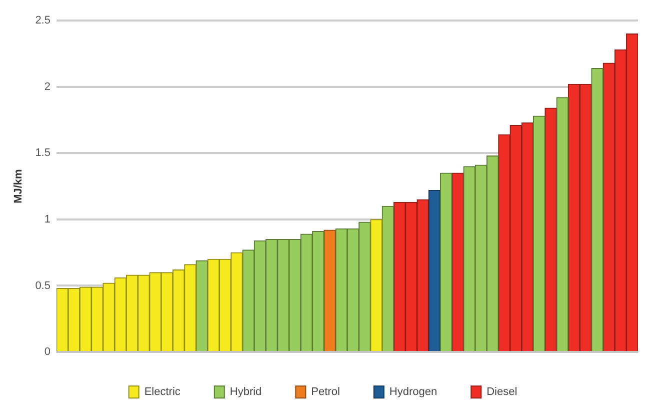 This screenshot has width=652, height=417. I want to click on y-tick-label: 1, so click(47, 219).